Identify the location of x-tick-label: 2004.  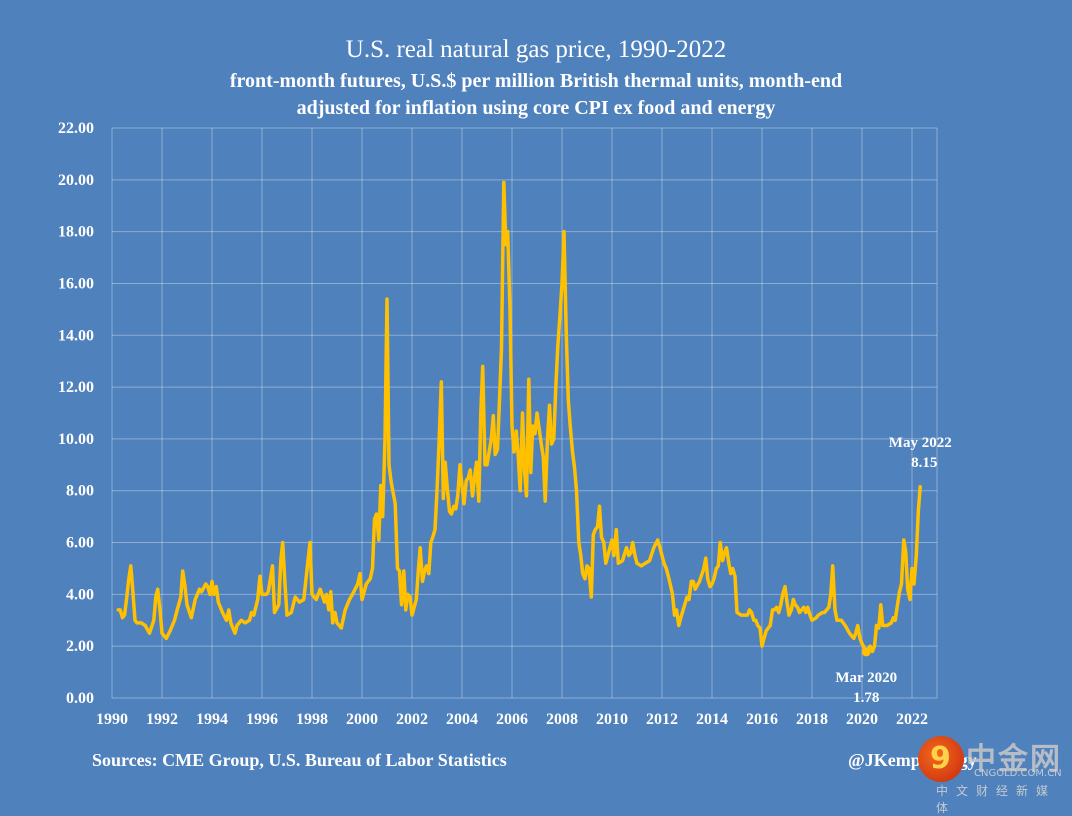
(462, 719).